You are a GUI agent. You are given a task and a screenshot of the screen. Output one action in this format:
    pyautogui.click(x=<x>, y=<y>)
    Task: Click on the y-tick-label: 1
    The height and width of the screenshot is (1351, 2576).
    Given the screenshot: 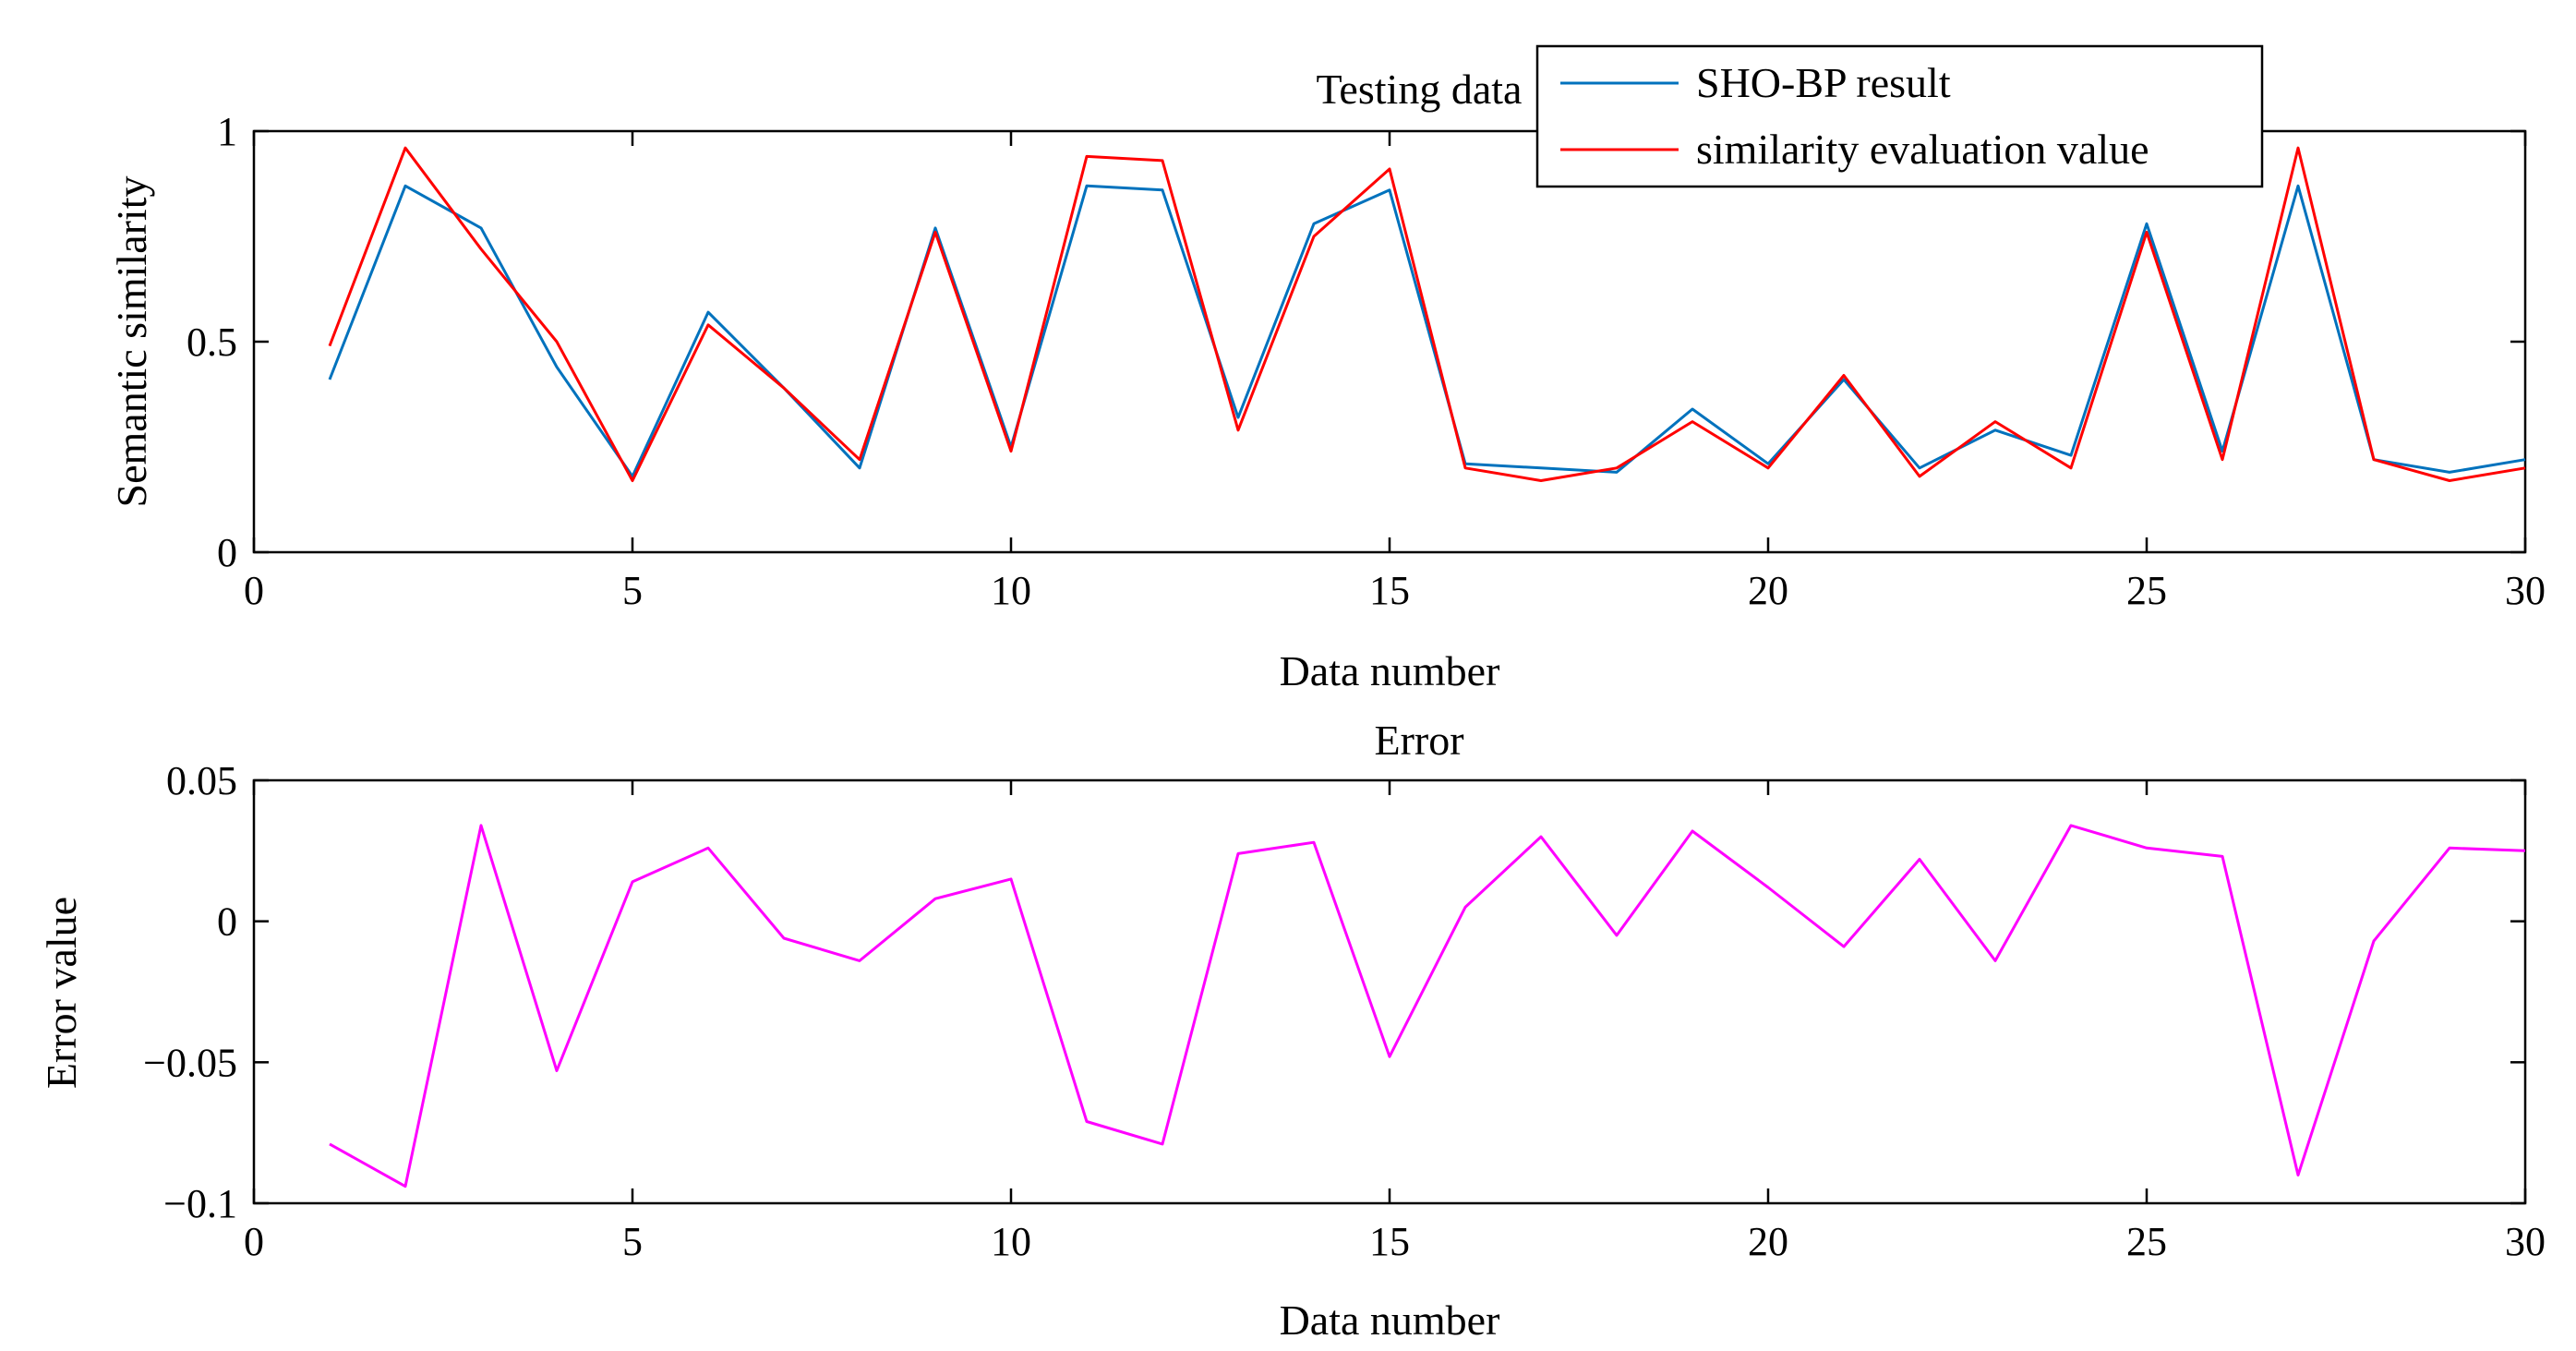 What is the action you would take?
    pyautogui.click(x=227, y=132)
    